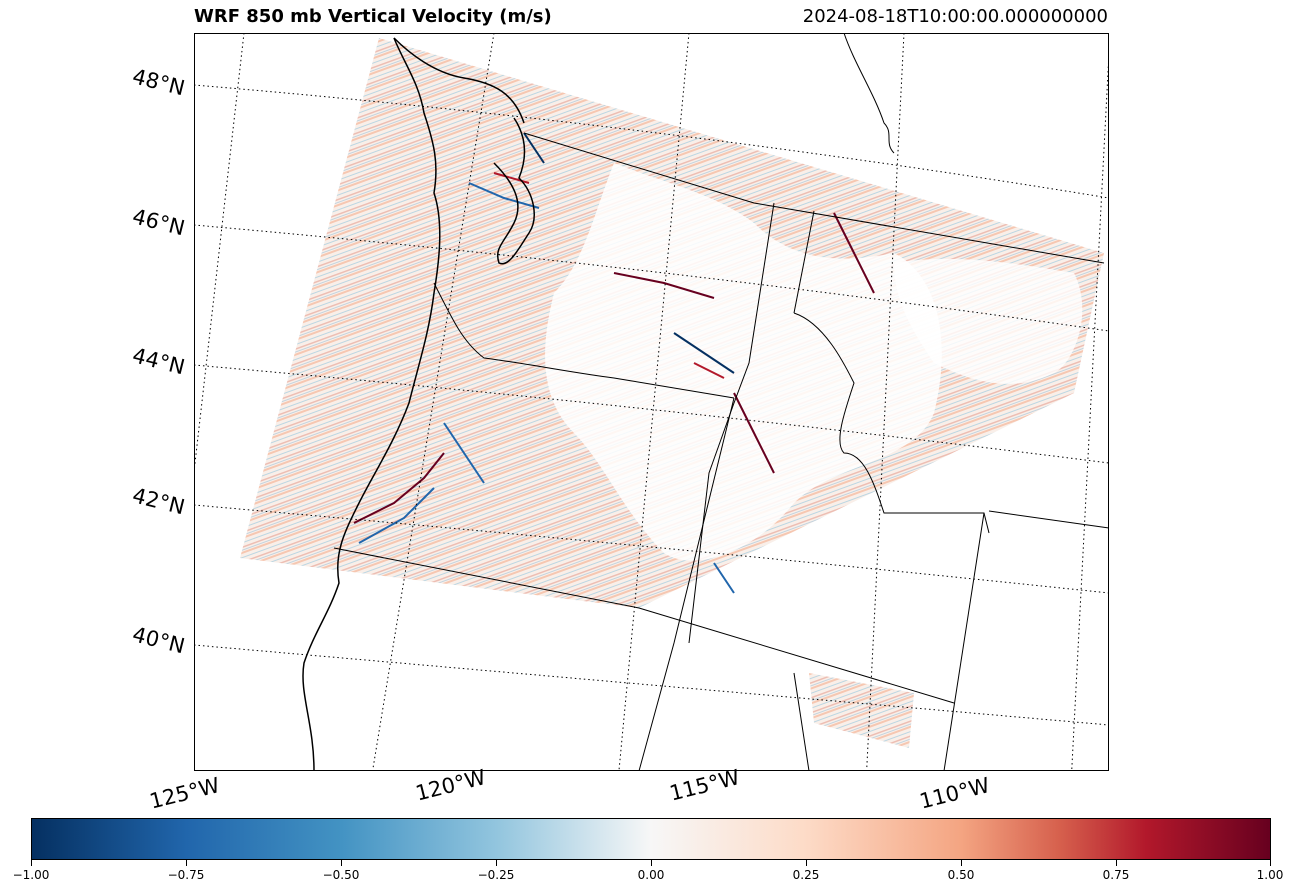 The width and height of the screenshot is (1296, 893). I want to click on lat-label-40: 40°N, so click(159, 640).